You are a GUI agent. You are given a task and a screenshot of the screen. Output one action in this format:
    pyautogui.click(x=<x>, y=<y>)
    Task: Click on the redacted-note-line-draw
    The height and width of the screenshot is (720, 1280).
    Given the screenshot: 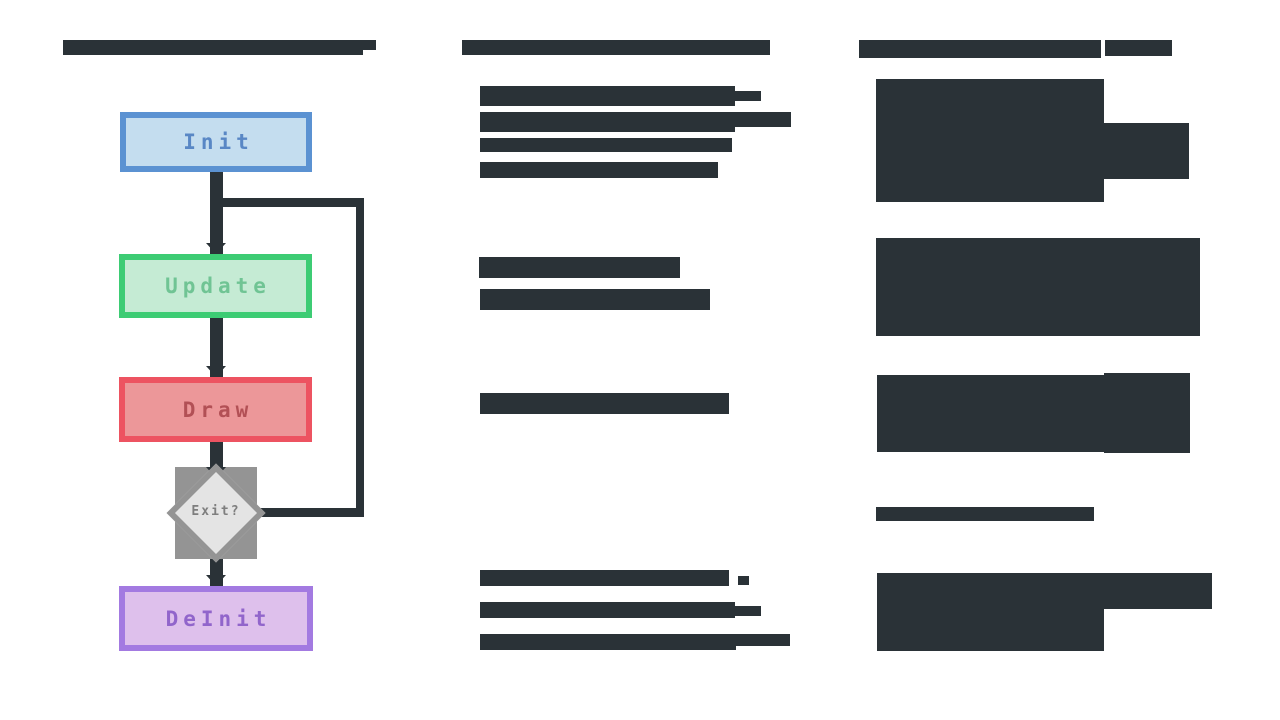 What is the action you would take?
    pyautogui.click(x=604, y=403)
    